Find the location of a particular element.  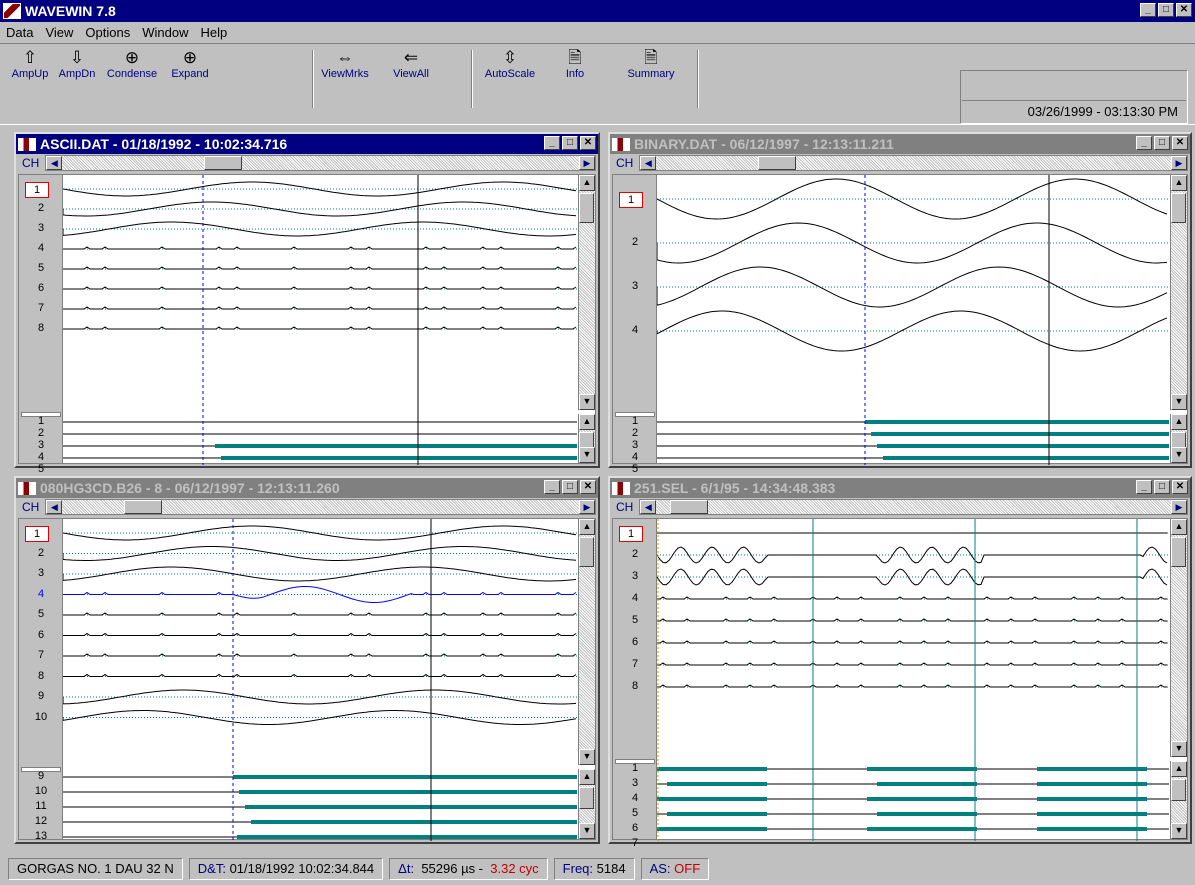

menu-view: View is located at coordinates (59, 32).